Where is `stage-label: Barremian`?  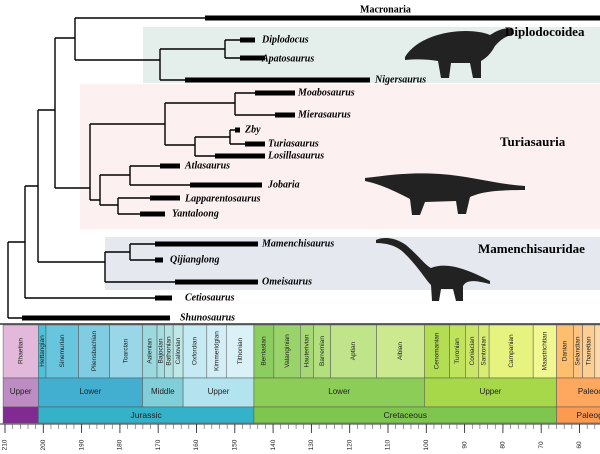
stage-label: Barremian is located at coordinates (322, 351).